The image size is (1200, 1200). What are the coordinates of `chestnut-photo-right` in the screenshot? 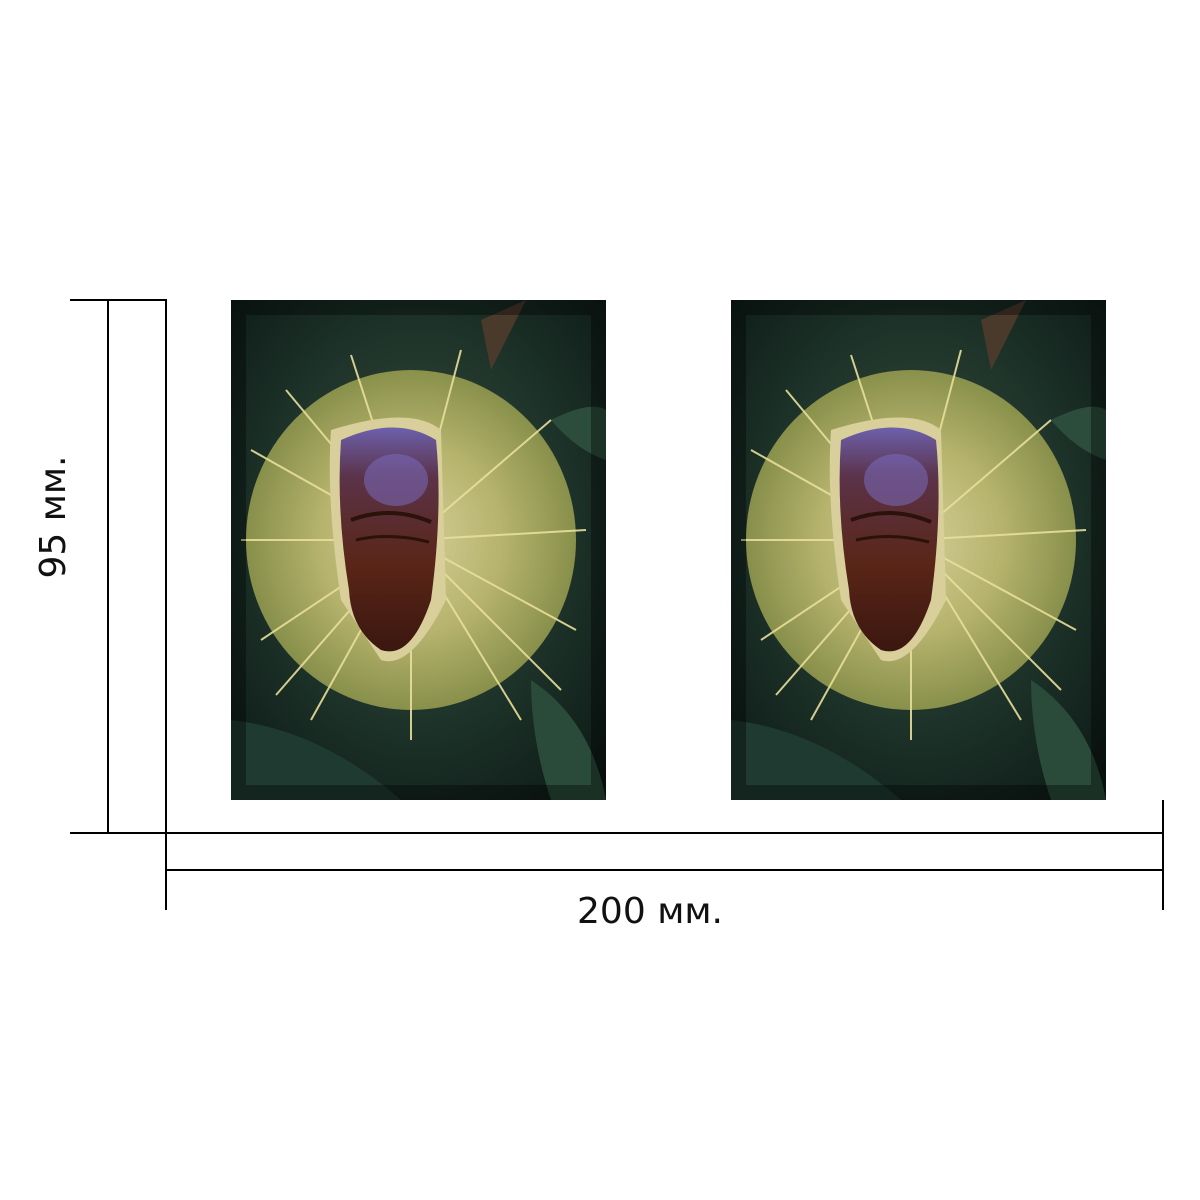 It's located at (918, 550).